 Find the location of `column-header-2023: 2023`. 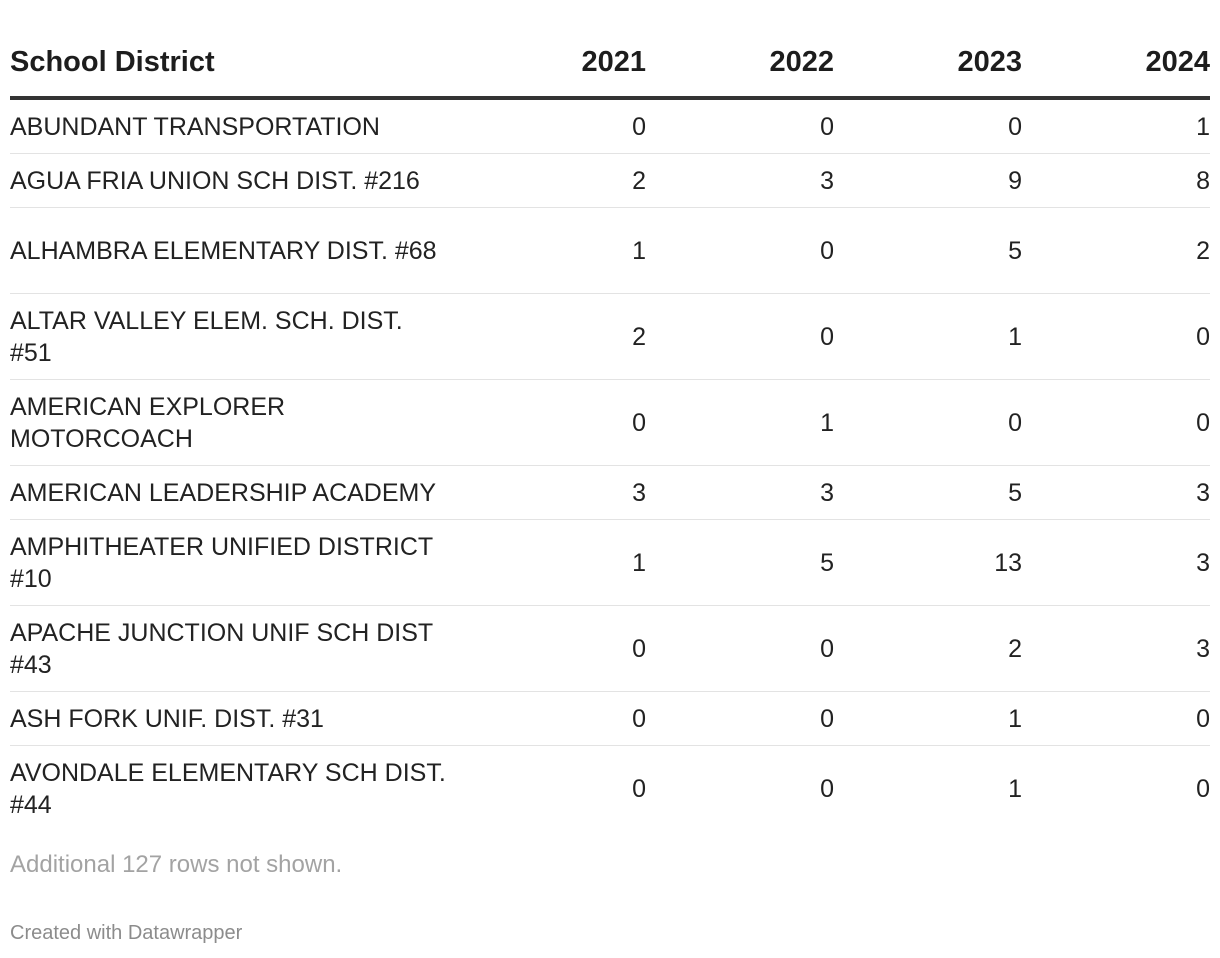

column-header-2023: 2023 is located at coordinates (928, 64).